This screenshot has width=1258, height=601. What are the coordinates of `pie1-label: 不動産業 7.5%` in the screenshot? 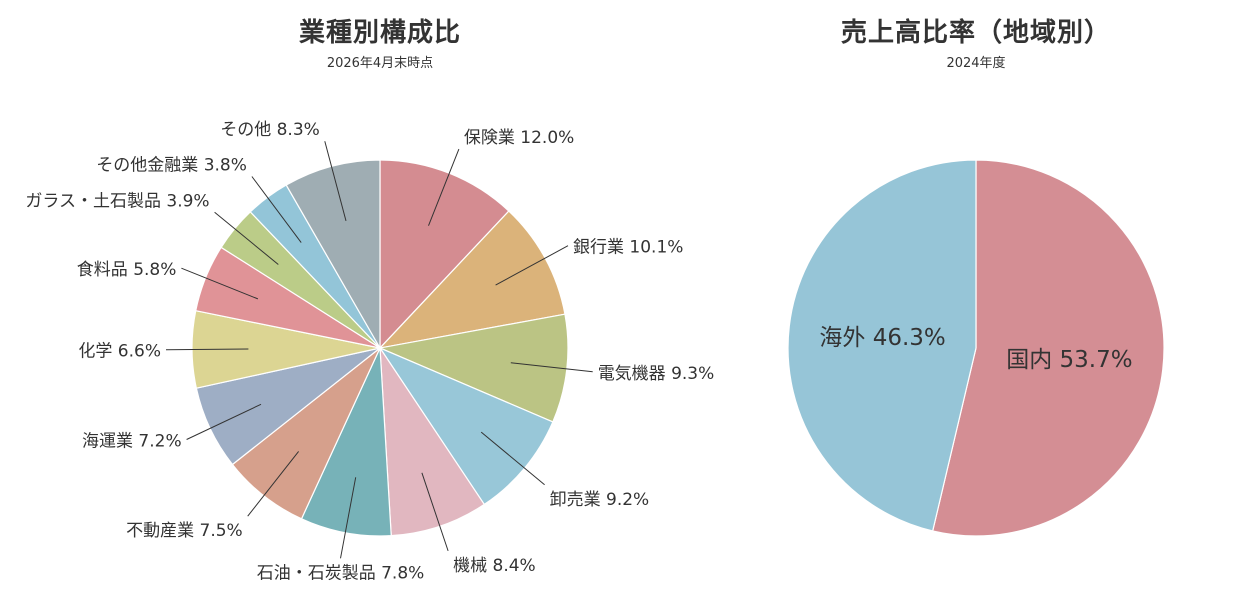 It's located at (184, 531).